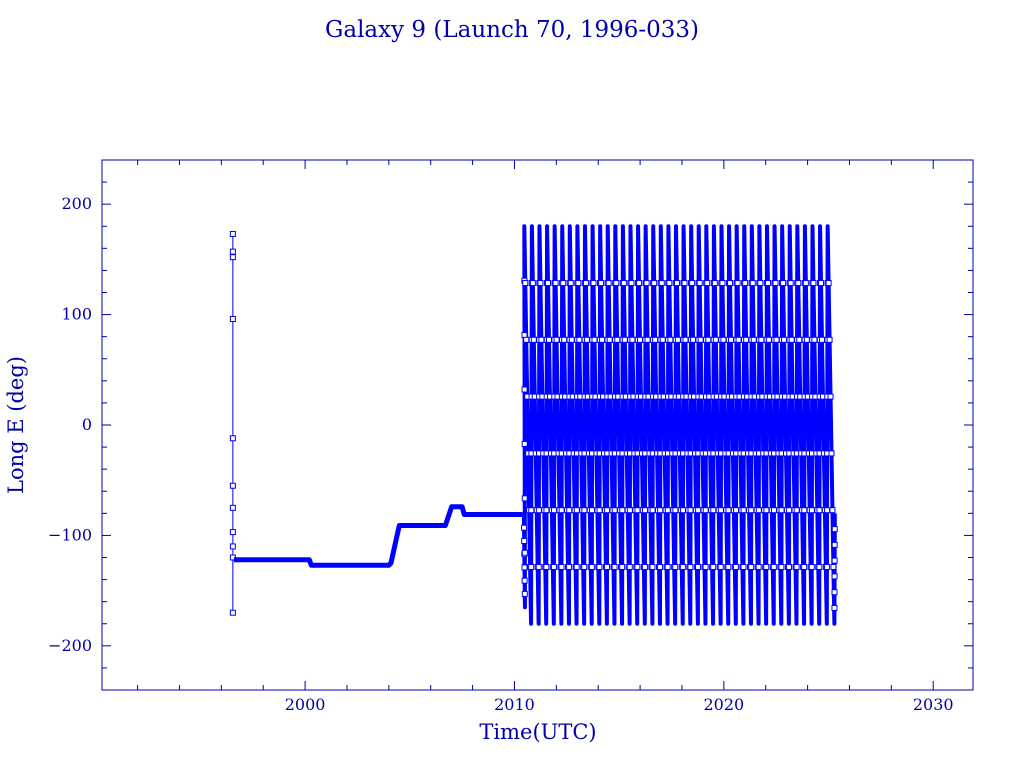 The width and height of the screenshot is (1024, 768). I want to click on y-tick-label: 100, so click(76, 314).